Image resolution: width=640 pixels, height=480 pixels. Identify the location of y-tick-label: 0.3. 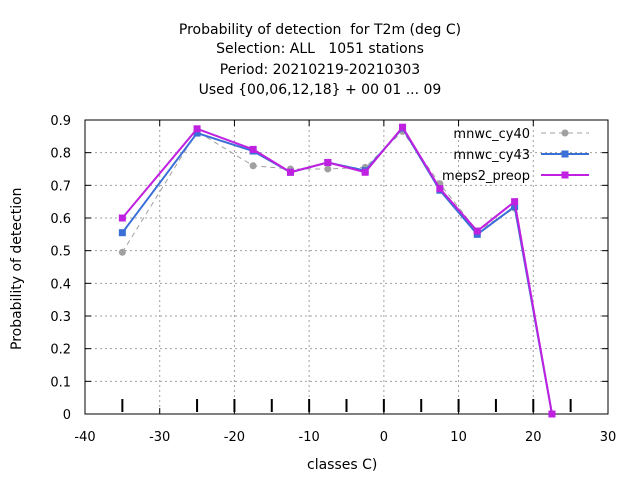
(60, 317).